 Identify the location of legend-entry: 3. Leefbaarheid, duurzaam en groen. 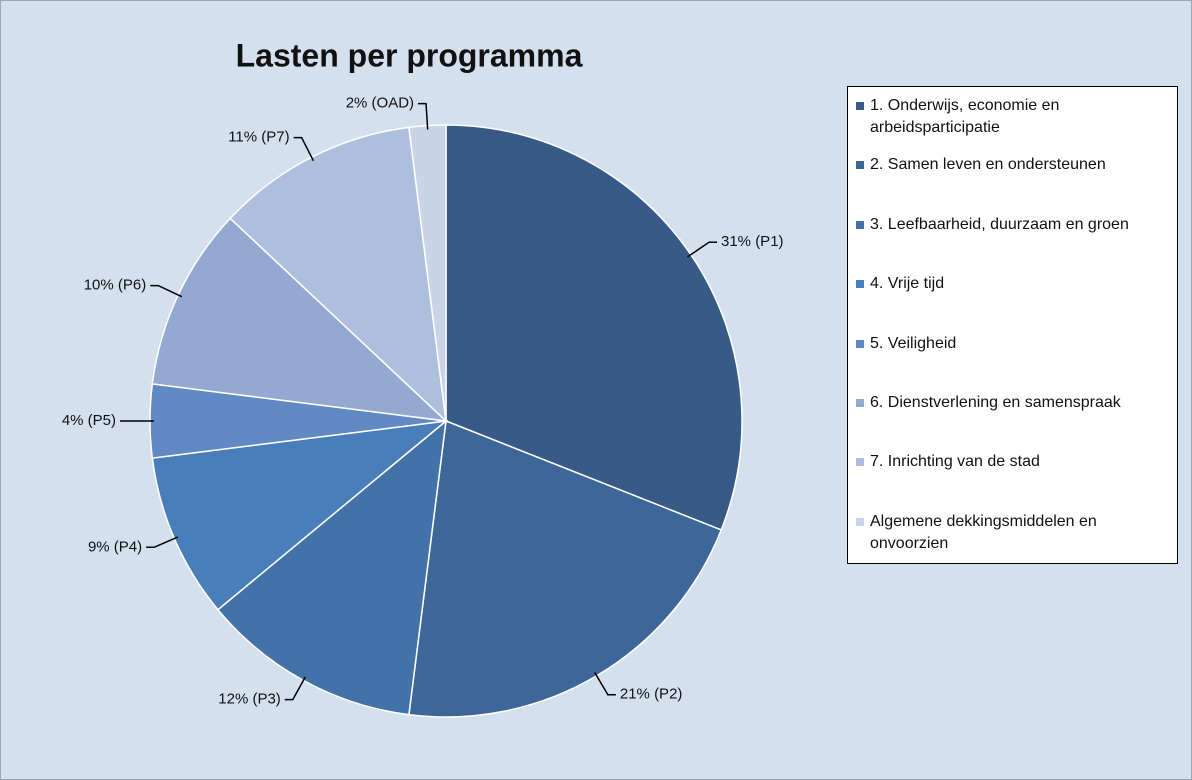
(1015, 225).